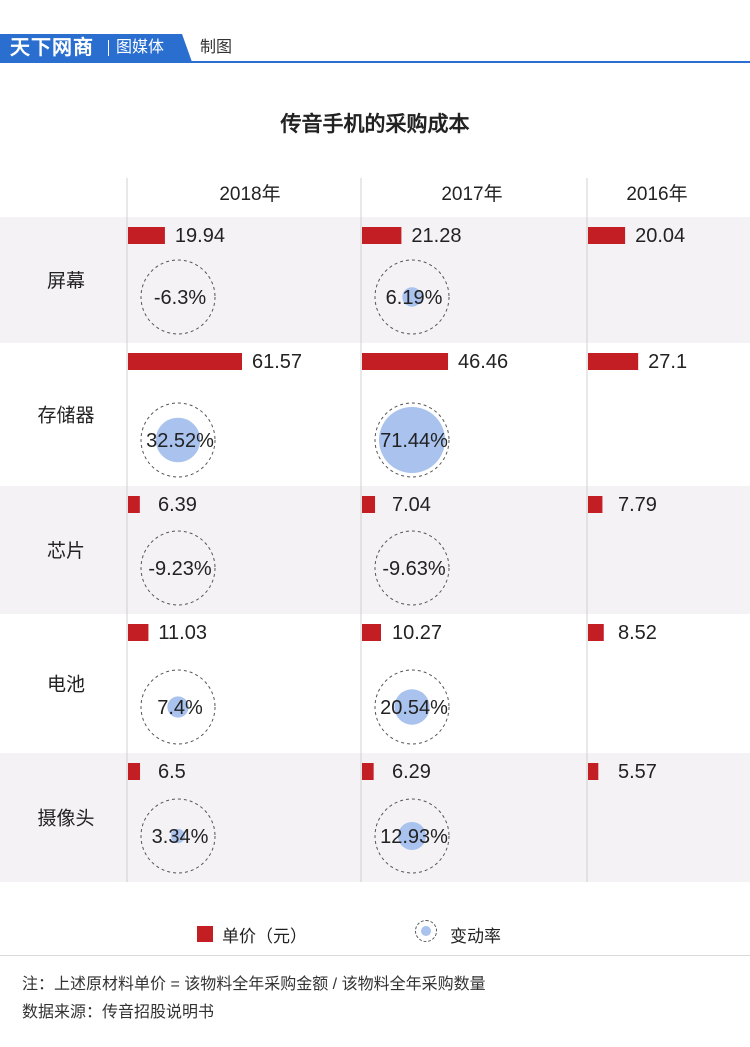  Describe the element at coordinates (375, 934) in the screenshot. I see `legend: 单价（元） 变动率` at that location.